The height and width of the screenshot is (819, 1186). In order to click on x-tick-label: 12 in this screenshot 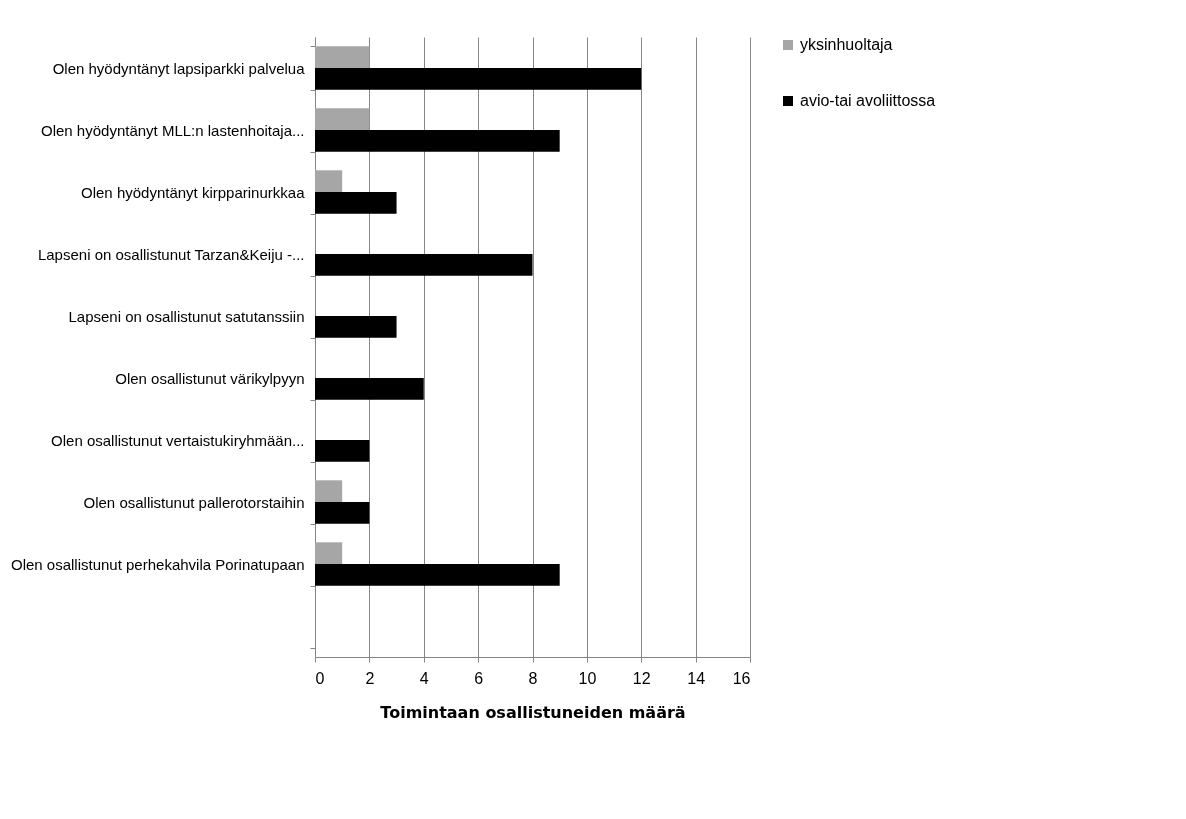, I will do `click(641, 678)`.